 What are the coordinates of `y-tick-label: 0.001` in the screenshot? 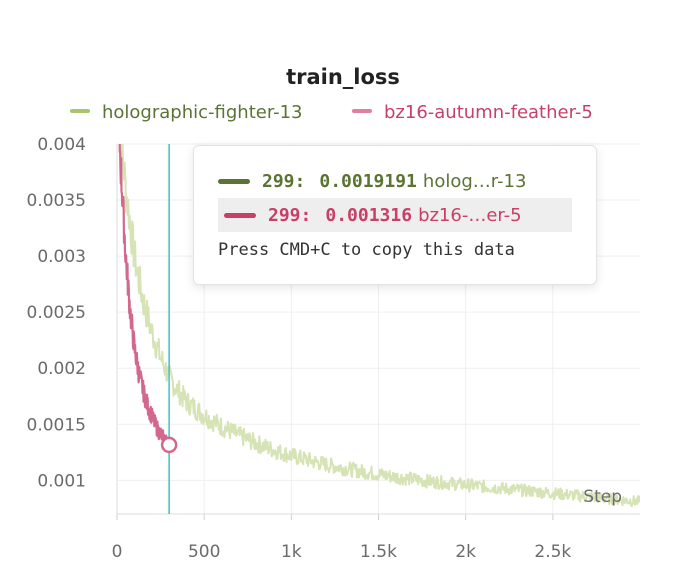 It's located at (61, 481).